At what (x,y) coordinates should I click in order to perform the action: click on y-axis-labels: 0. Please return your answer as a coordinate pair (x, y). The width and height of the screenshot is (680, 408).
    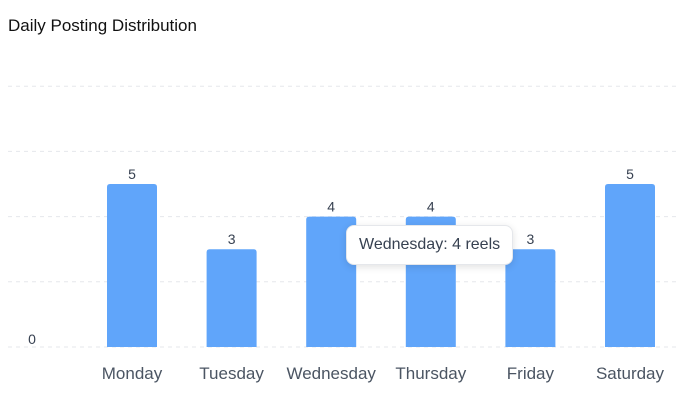
    Looking at the image, I should click on (32, 339).